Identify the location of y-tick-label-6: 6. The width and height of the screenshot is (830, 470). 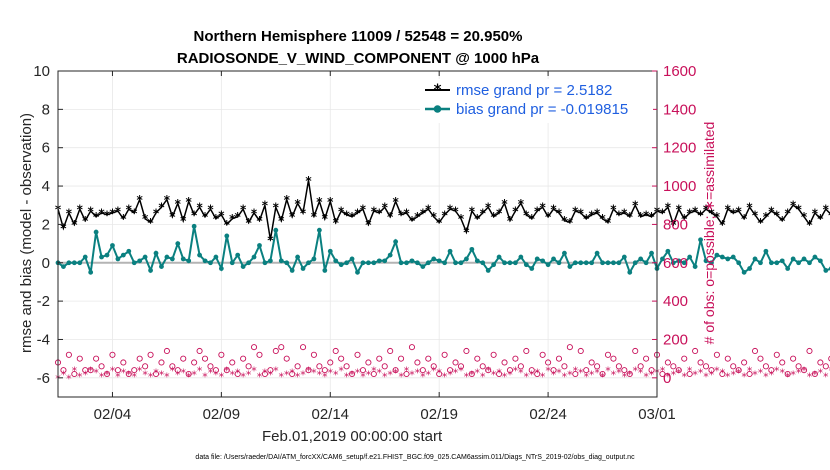
(46, 148).